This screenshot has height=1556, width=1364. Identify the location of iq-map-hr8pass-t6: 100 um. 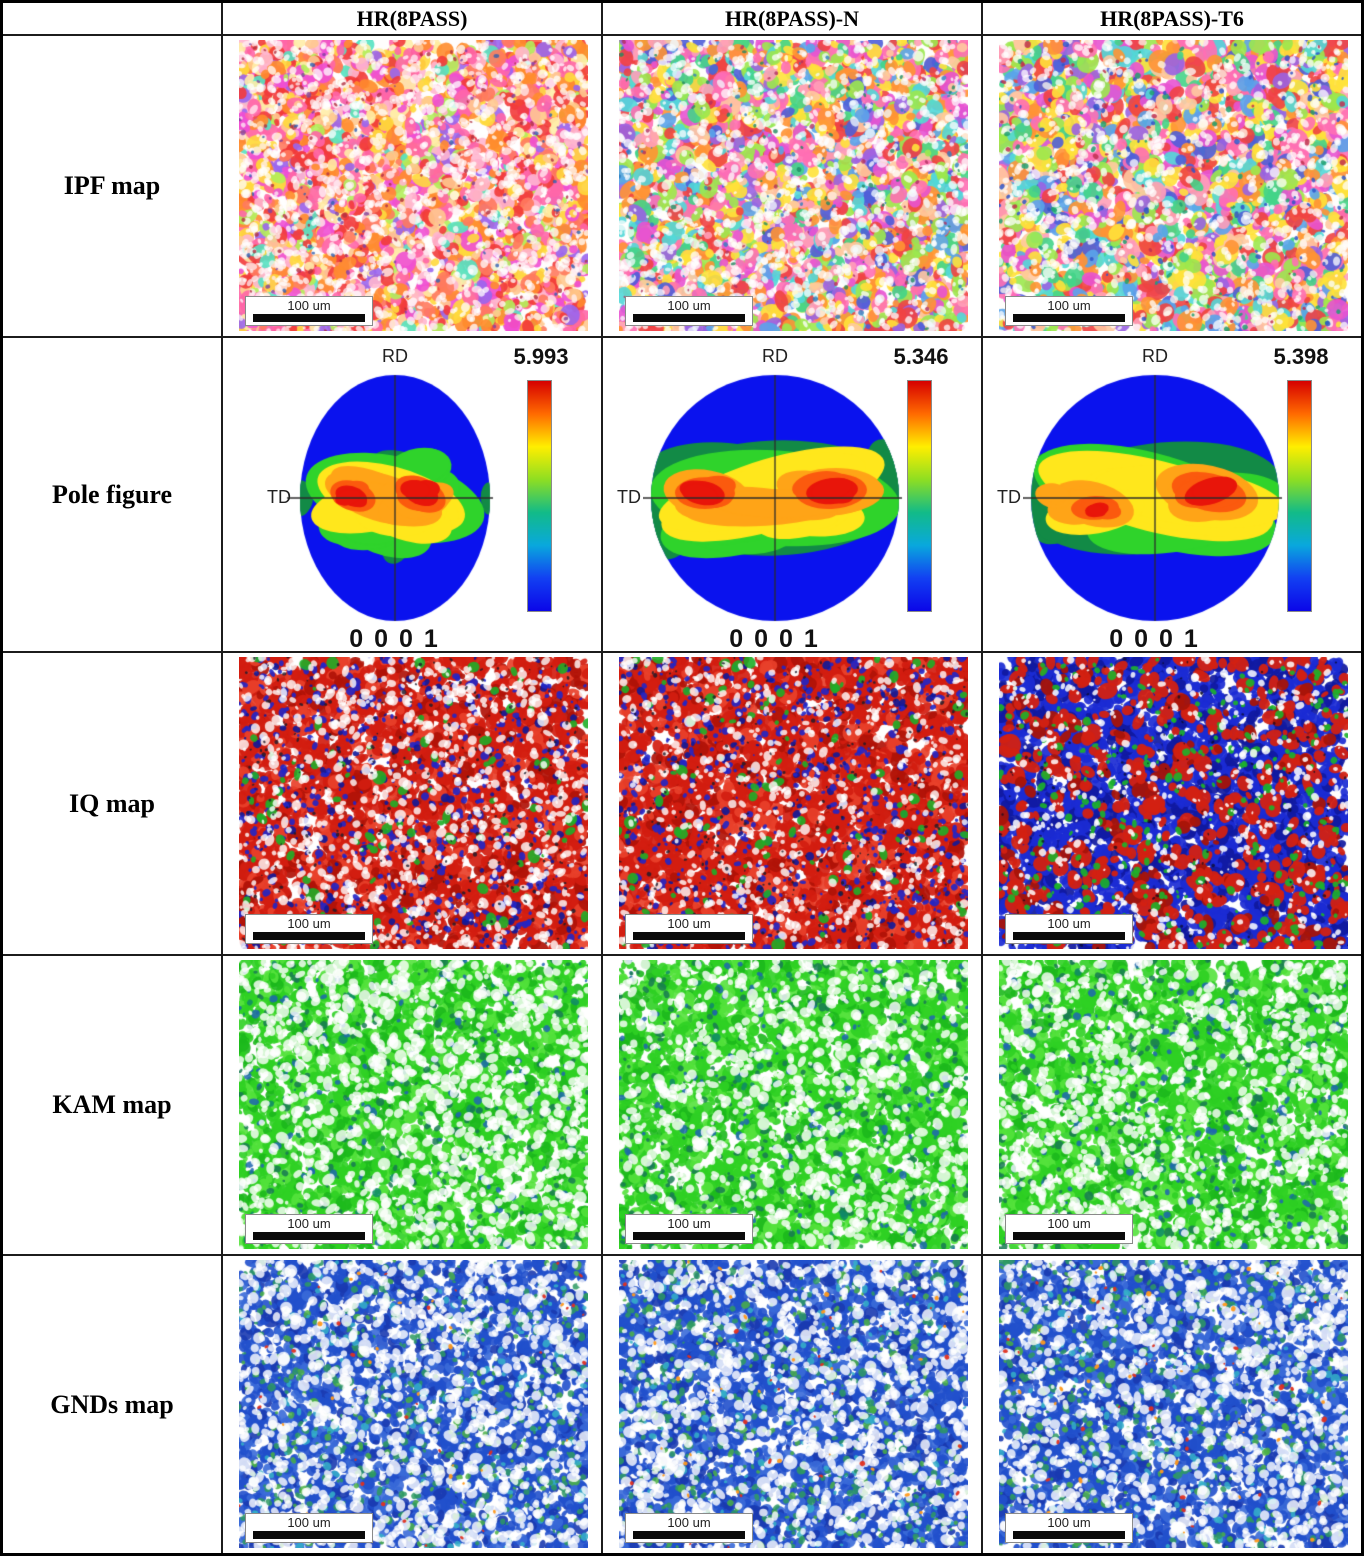
(1173, 803).